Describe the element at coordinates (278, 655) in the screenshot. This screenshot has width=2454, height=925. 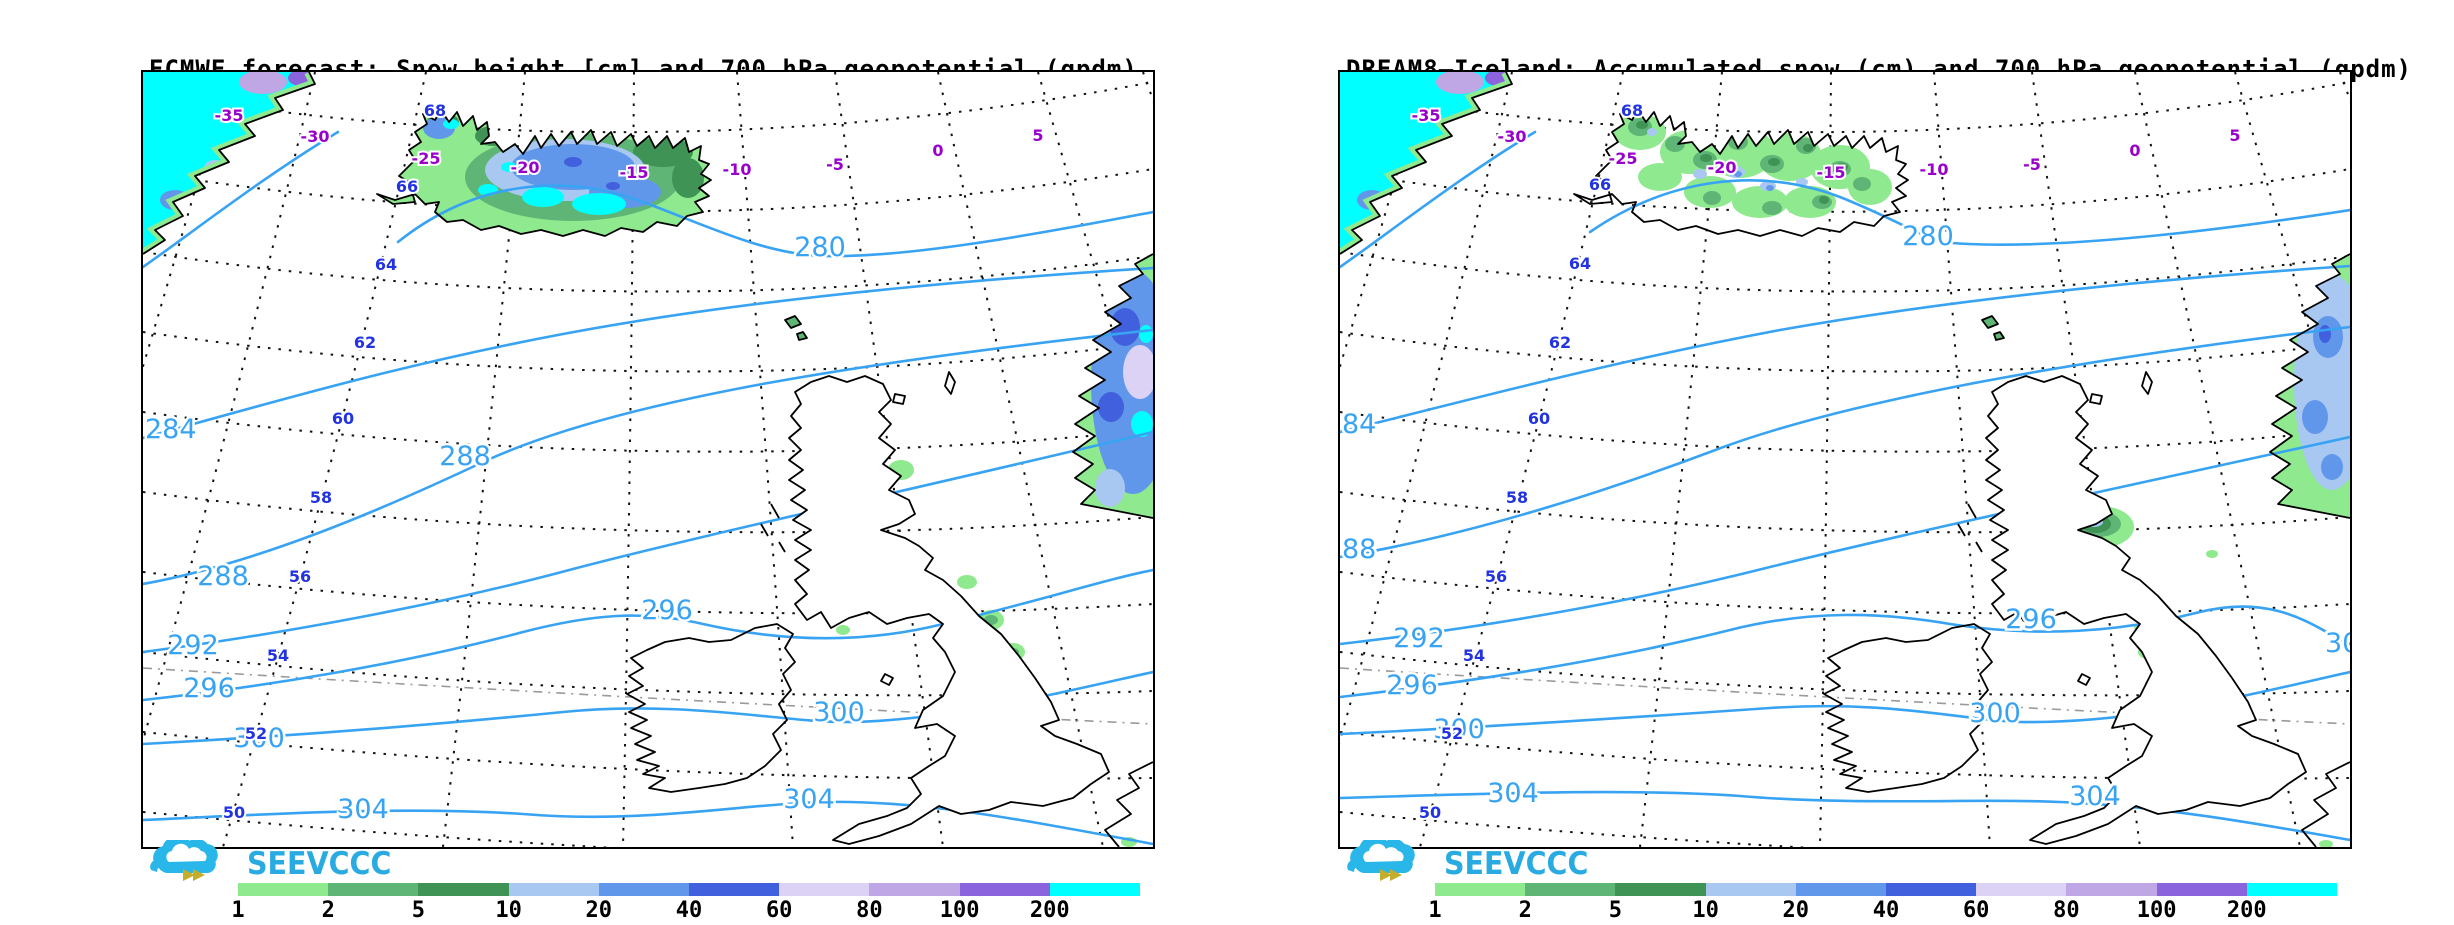
I see `lat-label: 54` at that location.